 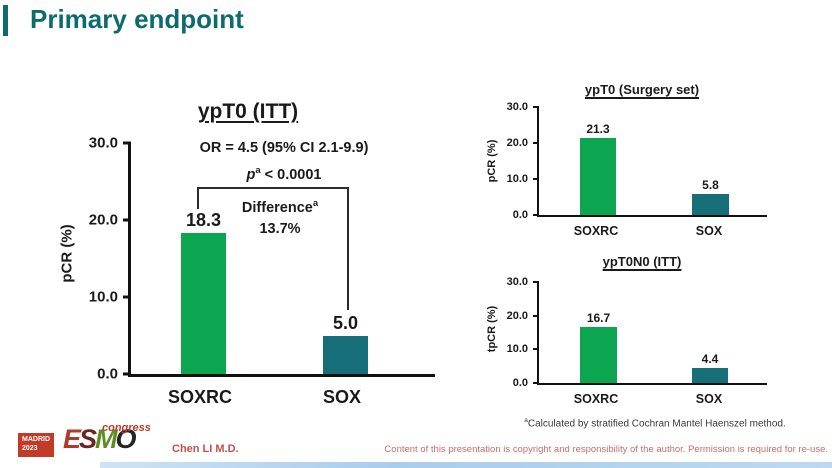 I want to click on bar-value: 21.3, so click(x=598, y=129).